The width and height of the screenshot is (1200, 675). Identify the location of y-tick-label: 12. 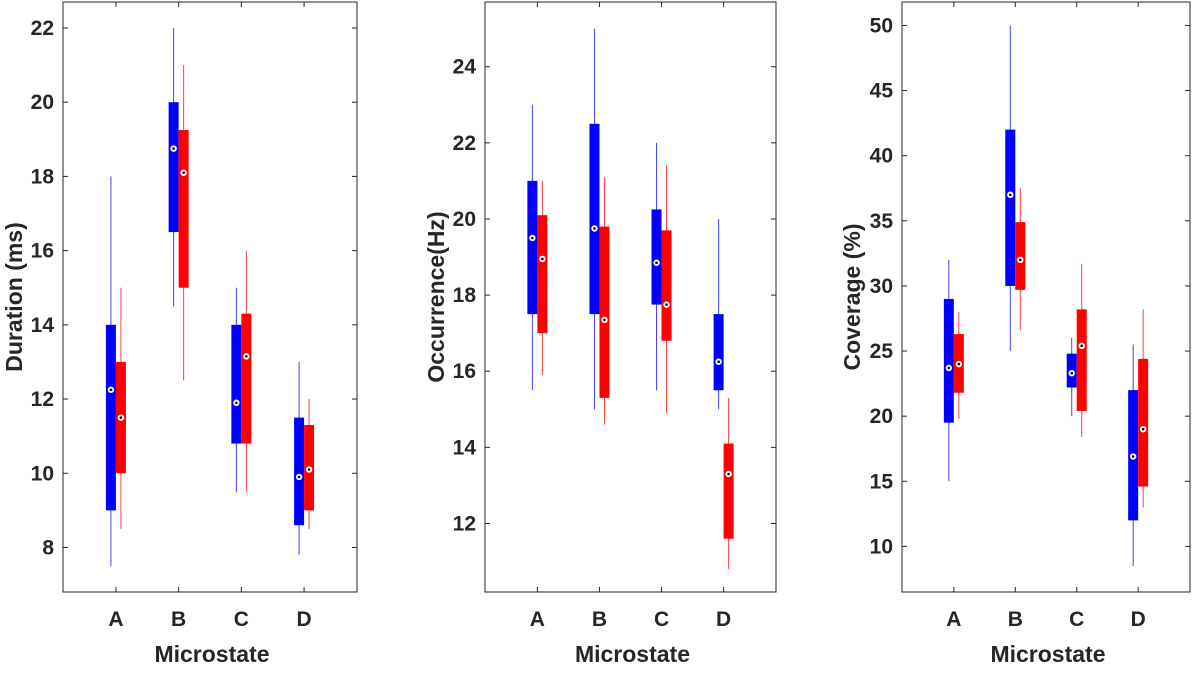
(464, 523).